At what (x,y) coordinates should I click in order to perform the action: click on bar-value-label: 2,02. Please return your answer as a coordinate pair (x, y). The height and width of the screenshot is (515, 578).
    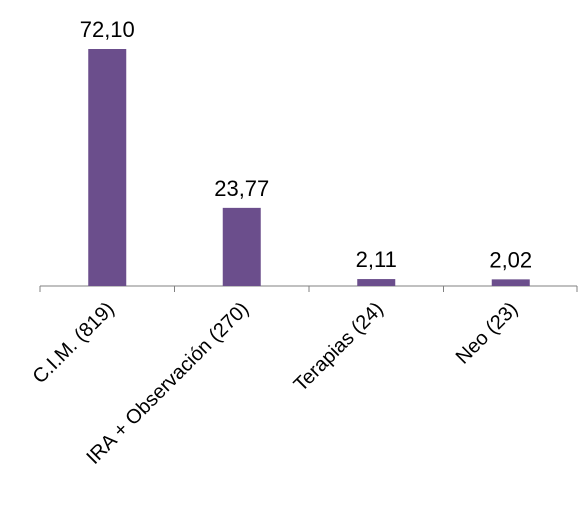
    Looking at the image, I should click on (510, 259).